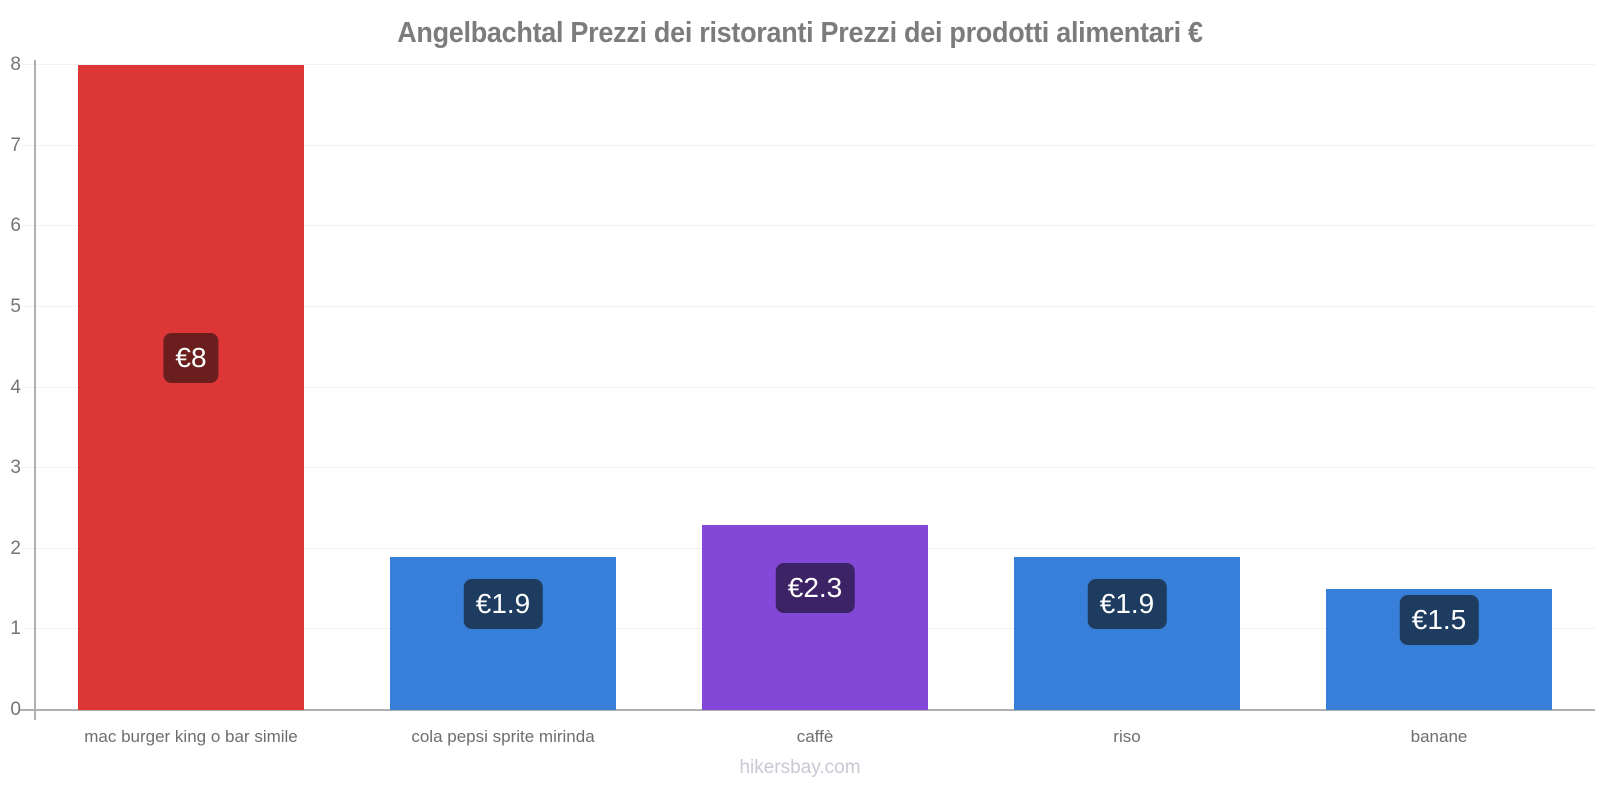 This screenshot has width=1600, height=800. I want to click on y-axis-tick-label: 6, so click(15, 225).